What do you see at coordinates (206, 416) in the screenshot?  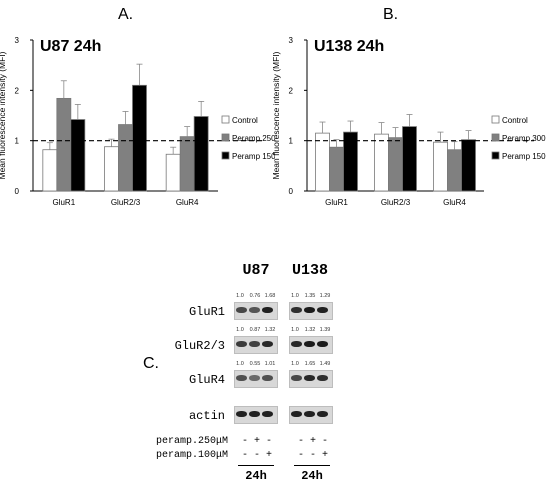 I see `blot-row-label: actin` at bounding box center [206, 416].